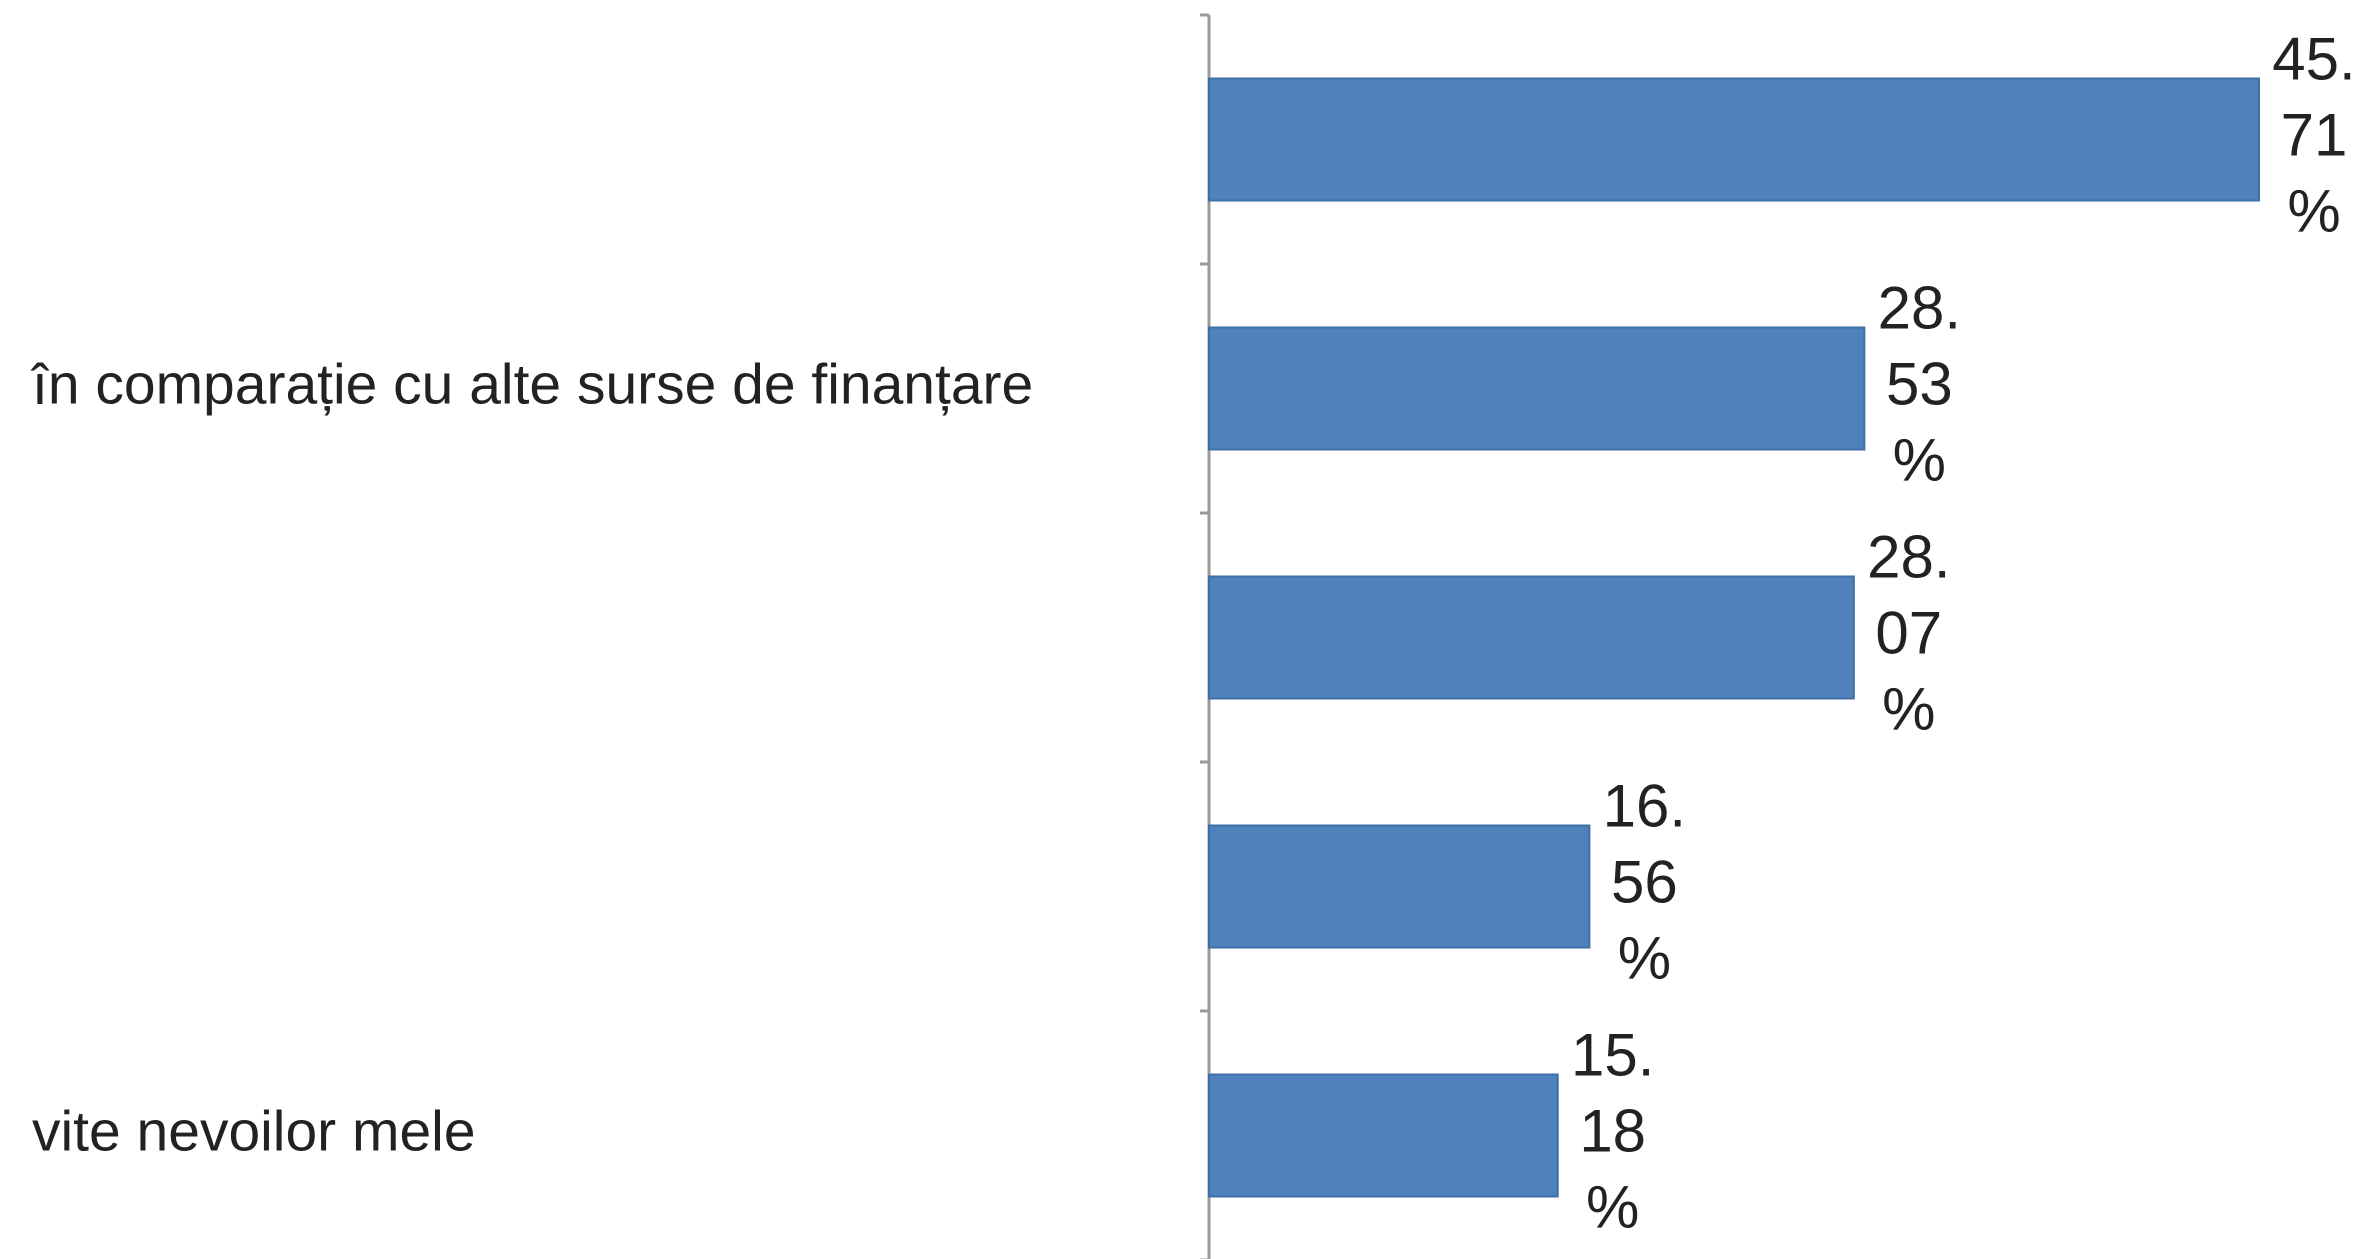 This screenshot has height=1259, width=2370. I want to click on data-label: 28. 07%, so click(1908, 632).